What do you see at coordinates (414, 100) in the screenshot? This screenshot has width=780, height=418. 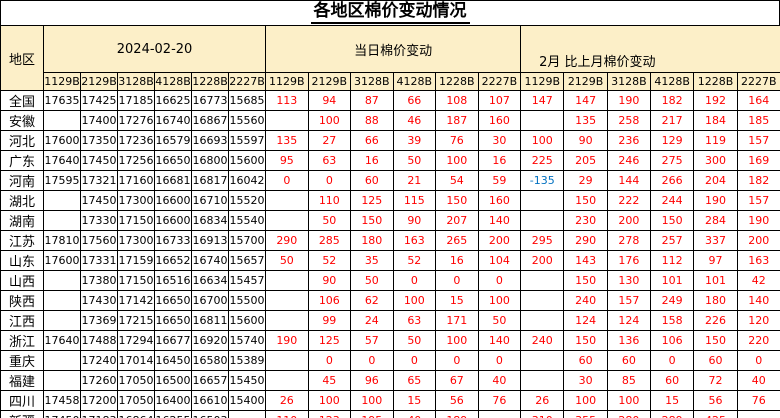 I see `daily-change-cell: 66` at bounding box center [414, 100].